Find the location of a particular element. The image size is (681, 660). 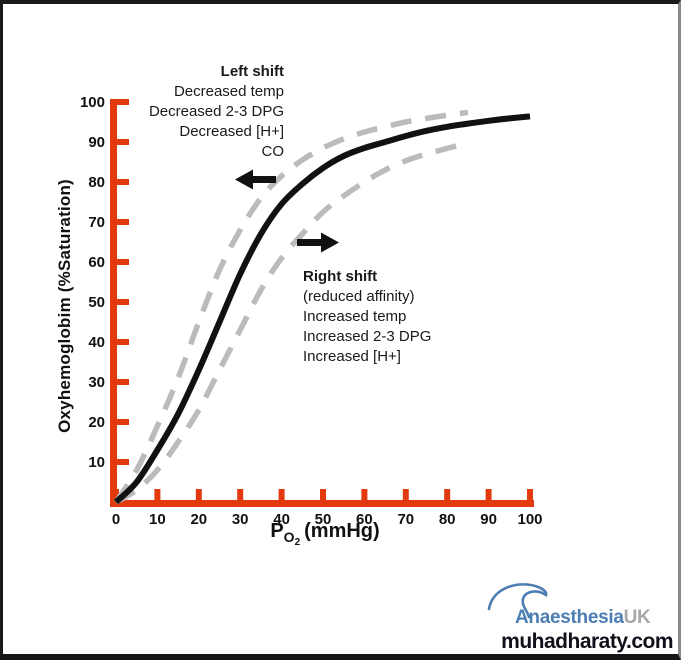

y-tick-label: 60 is located at coordinates (96, 262).